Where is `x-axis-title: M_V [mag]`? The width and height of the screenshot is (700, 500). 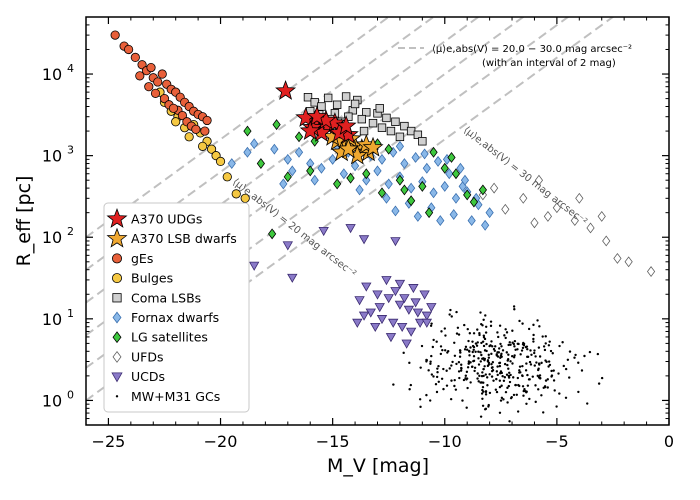 x-axis-title: M_V [mag] is located at coordinates (378, 466).